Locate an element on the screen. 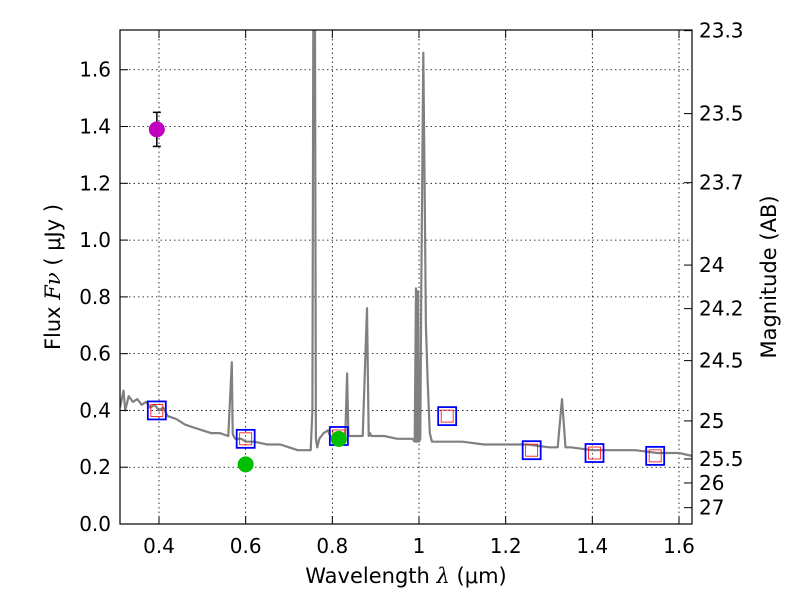 The height and width of the screenshot is (600, 800). mag-tick-label: 23.3 is located at coordinates (721, 31).